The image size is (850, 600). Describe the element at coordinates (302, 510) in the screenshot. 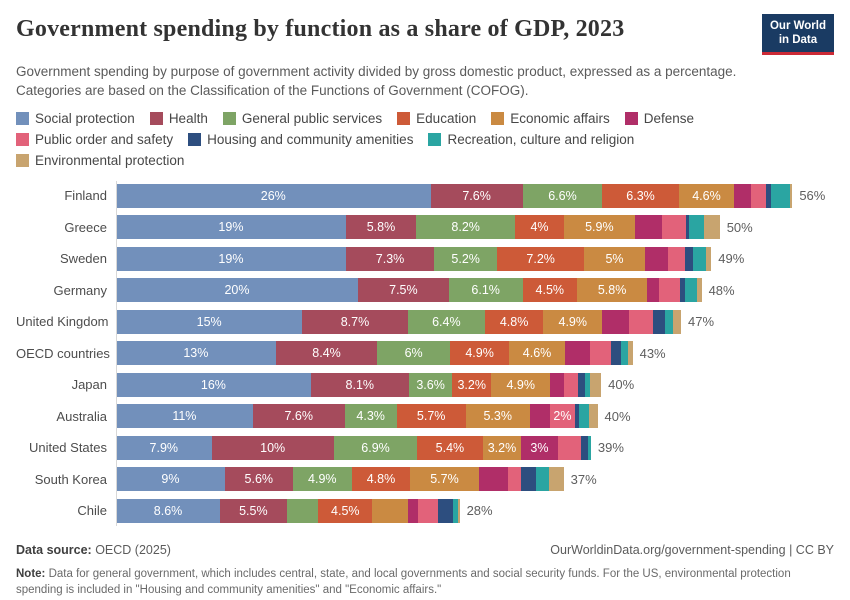

I see `bar-segment-general-public-services` at that location.